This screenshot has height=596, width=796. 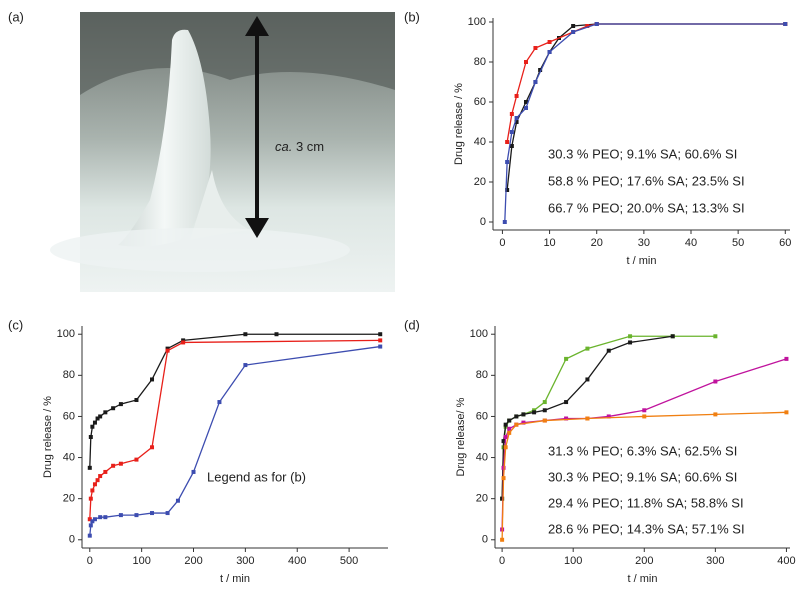 What do you see at coordinates (549, 243) in the screenshot?
I see `x-tick-label: 10` at bounding box center [549, 243].